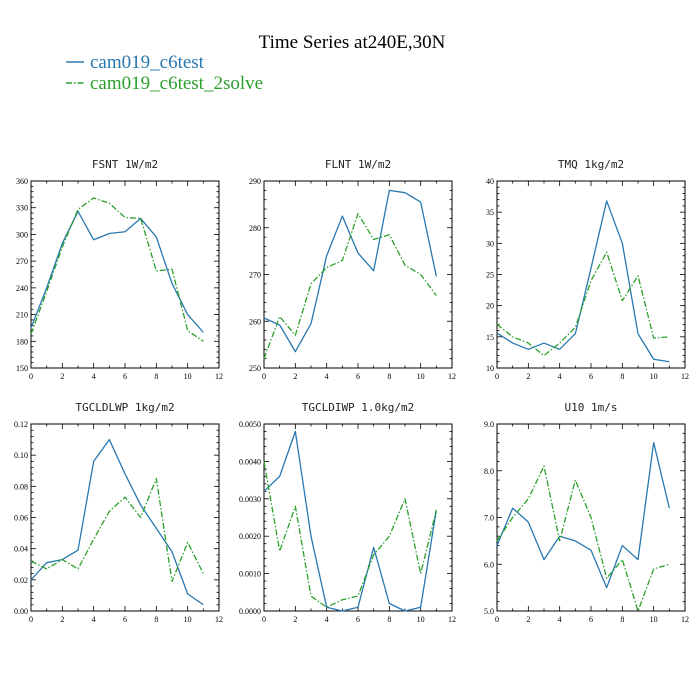 The image size is (700, 700). I want to click on panel-title: TGCLDIWP 1.0kg/m2, so click(358, 407).